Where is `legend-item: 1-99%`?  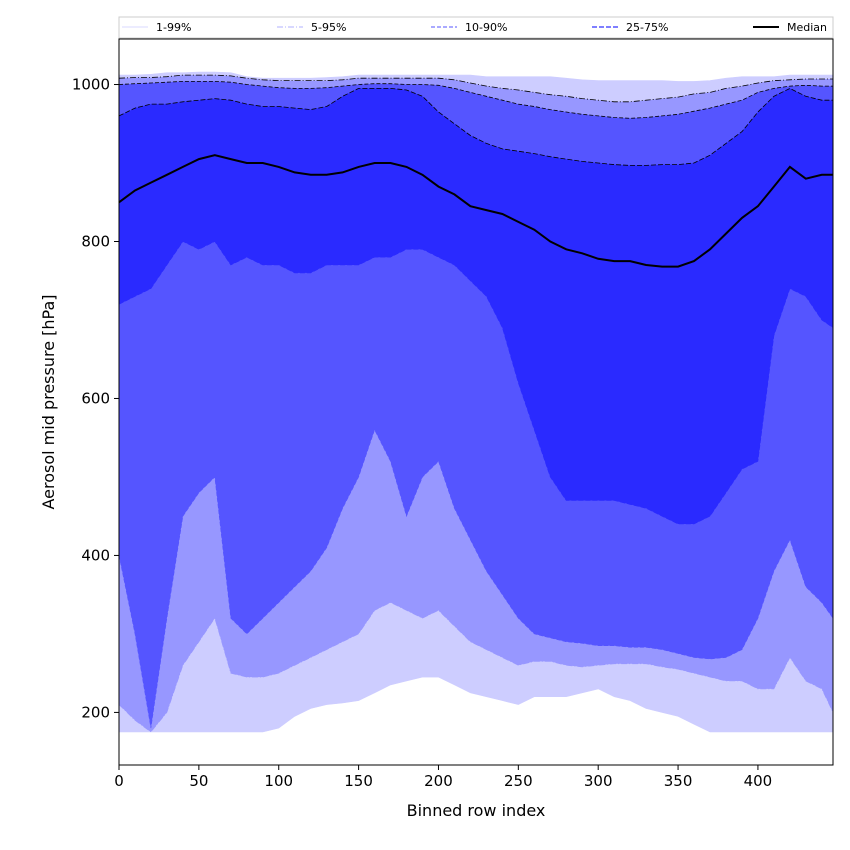 legend-item: 1-99% is located at coordinates (156, 27).